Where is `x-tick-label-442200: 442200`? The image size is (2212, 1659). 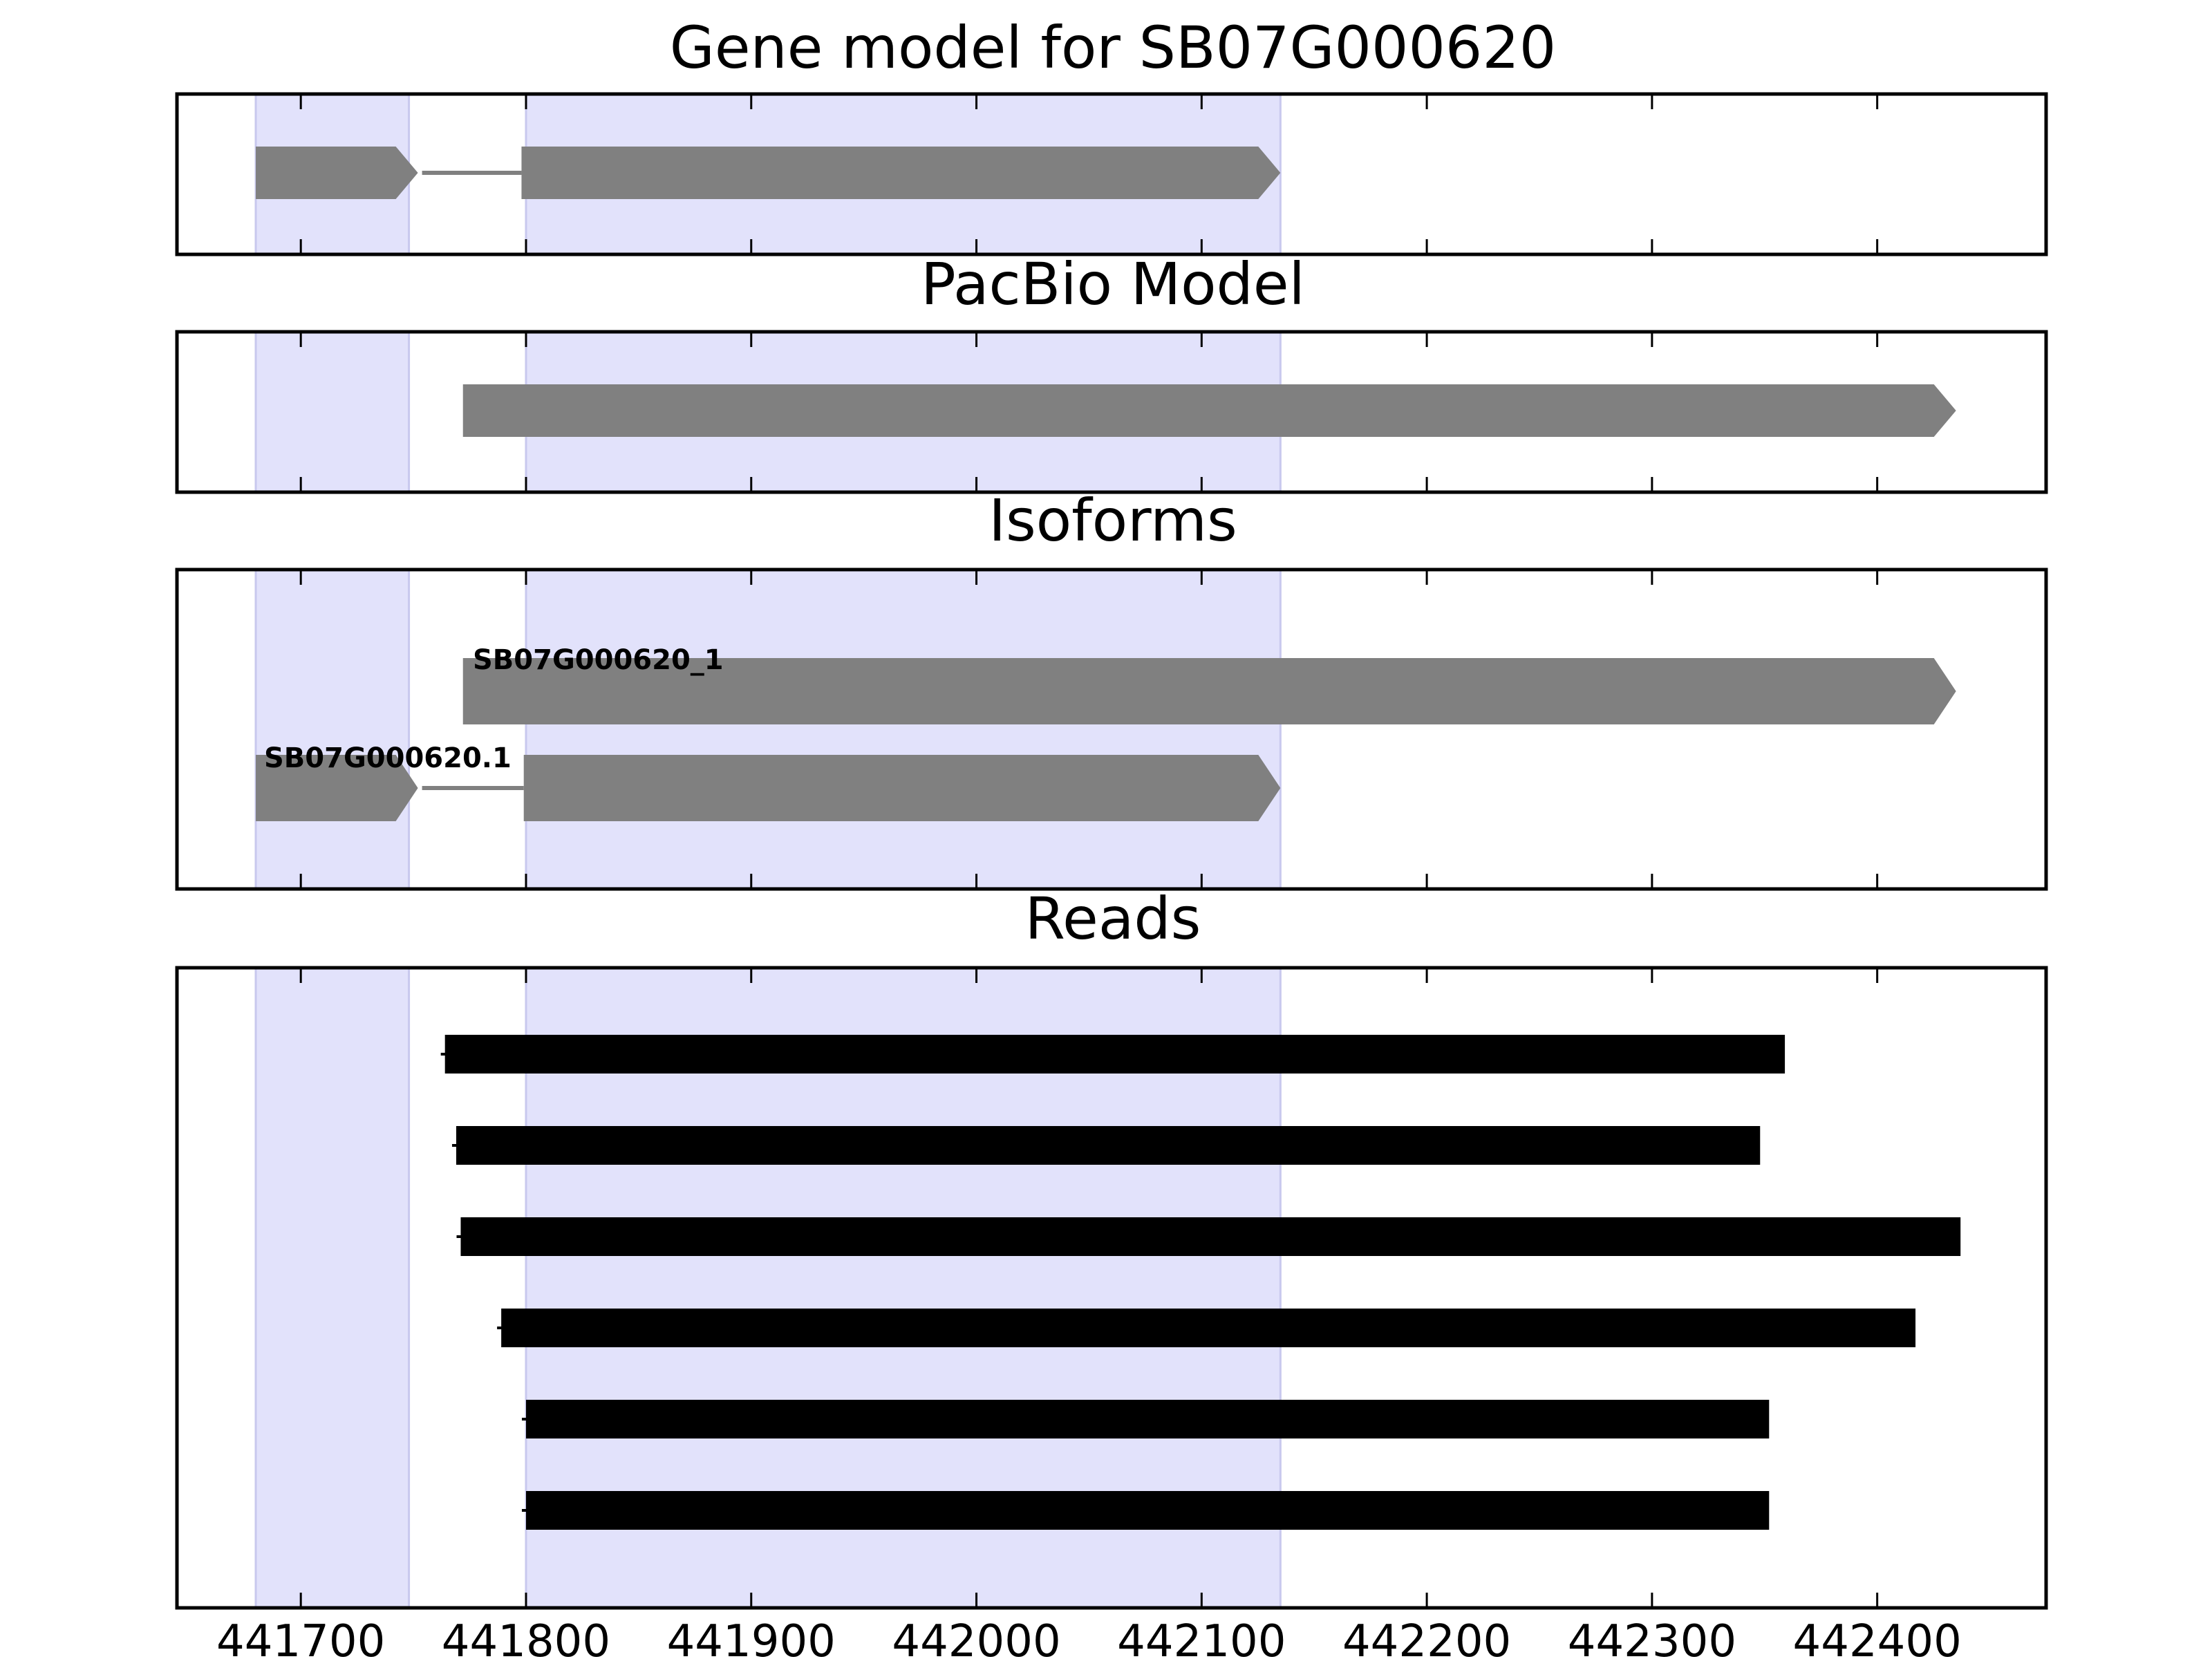 x-tick-label-442200: 442200 is located at coordinates (1427, 1638).